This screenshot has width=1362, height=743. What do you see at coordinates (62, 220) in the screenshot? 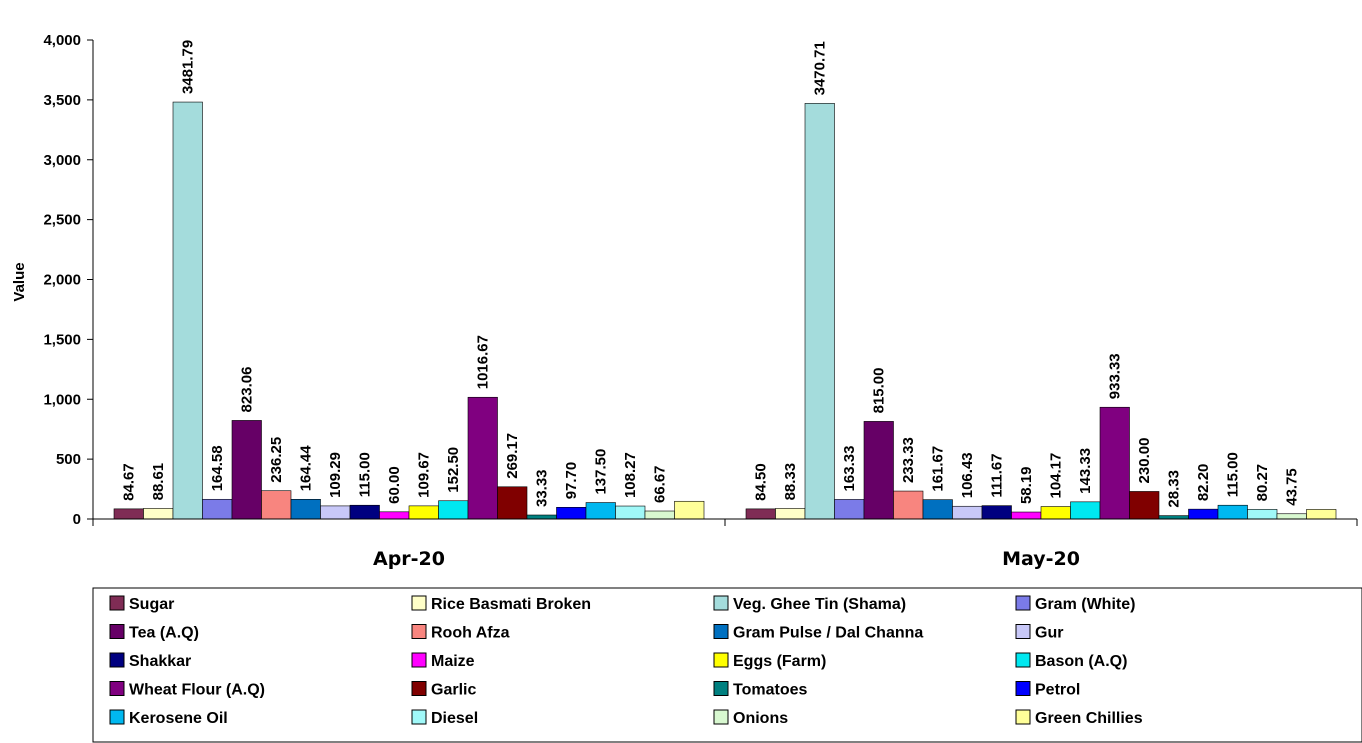
I see `y-tick-label: 2,500` at bounding box center [62, 220].